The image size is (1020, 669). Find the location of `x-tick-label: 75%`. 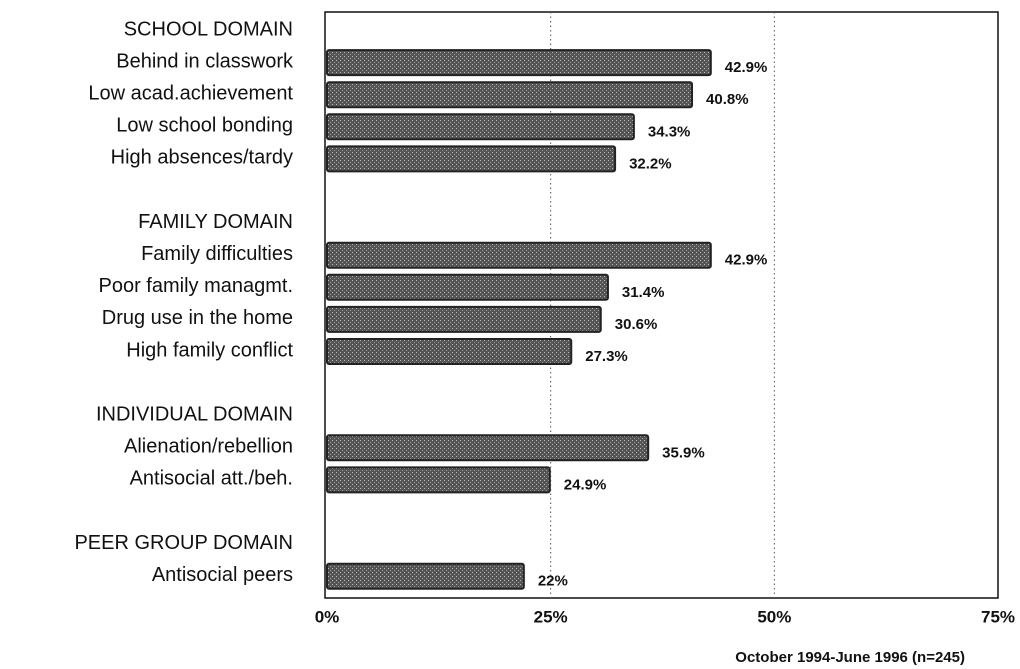

x-tick-label: 75% is located at coordinates (998, 616).